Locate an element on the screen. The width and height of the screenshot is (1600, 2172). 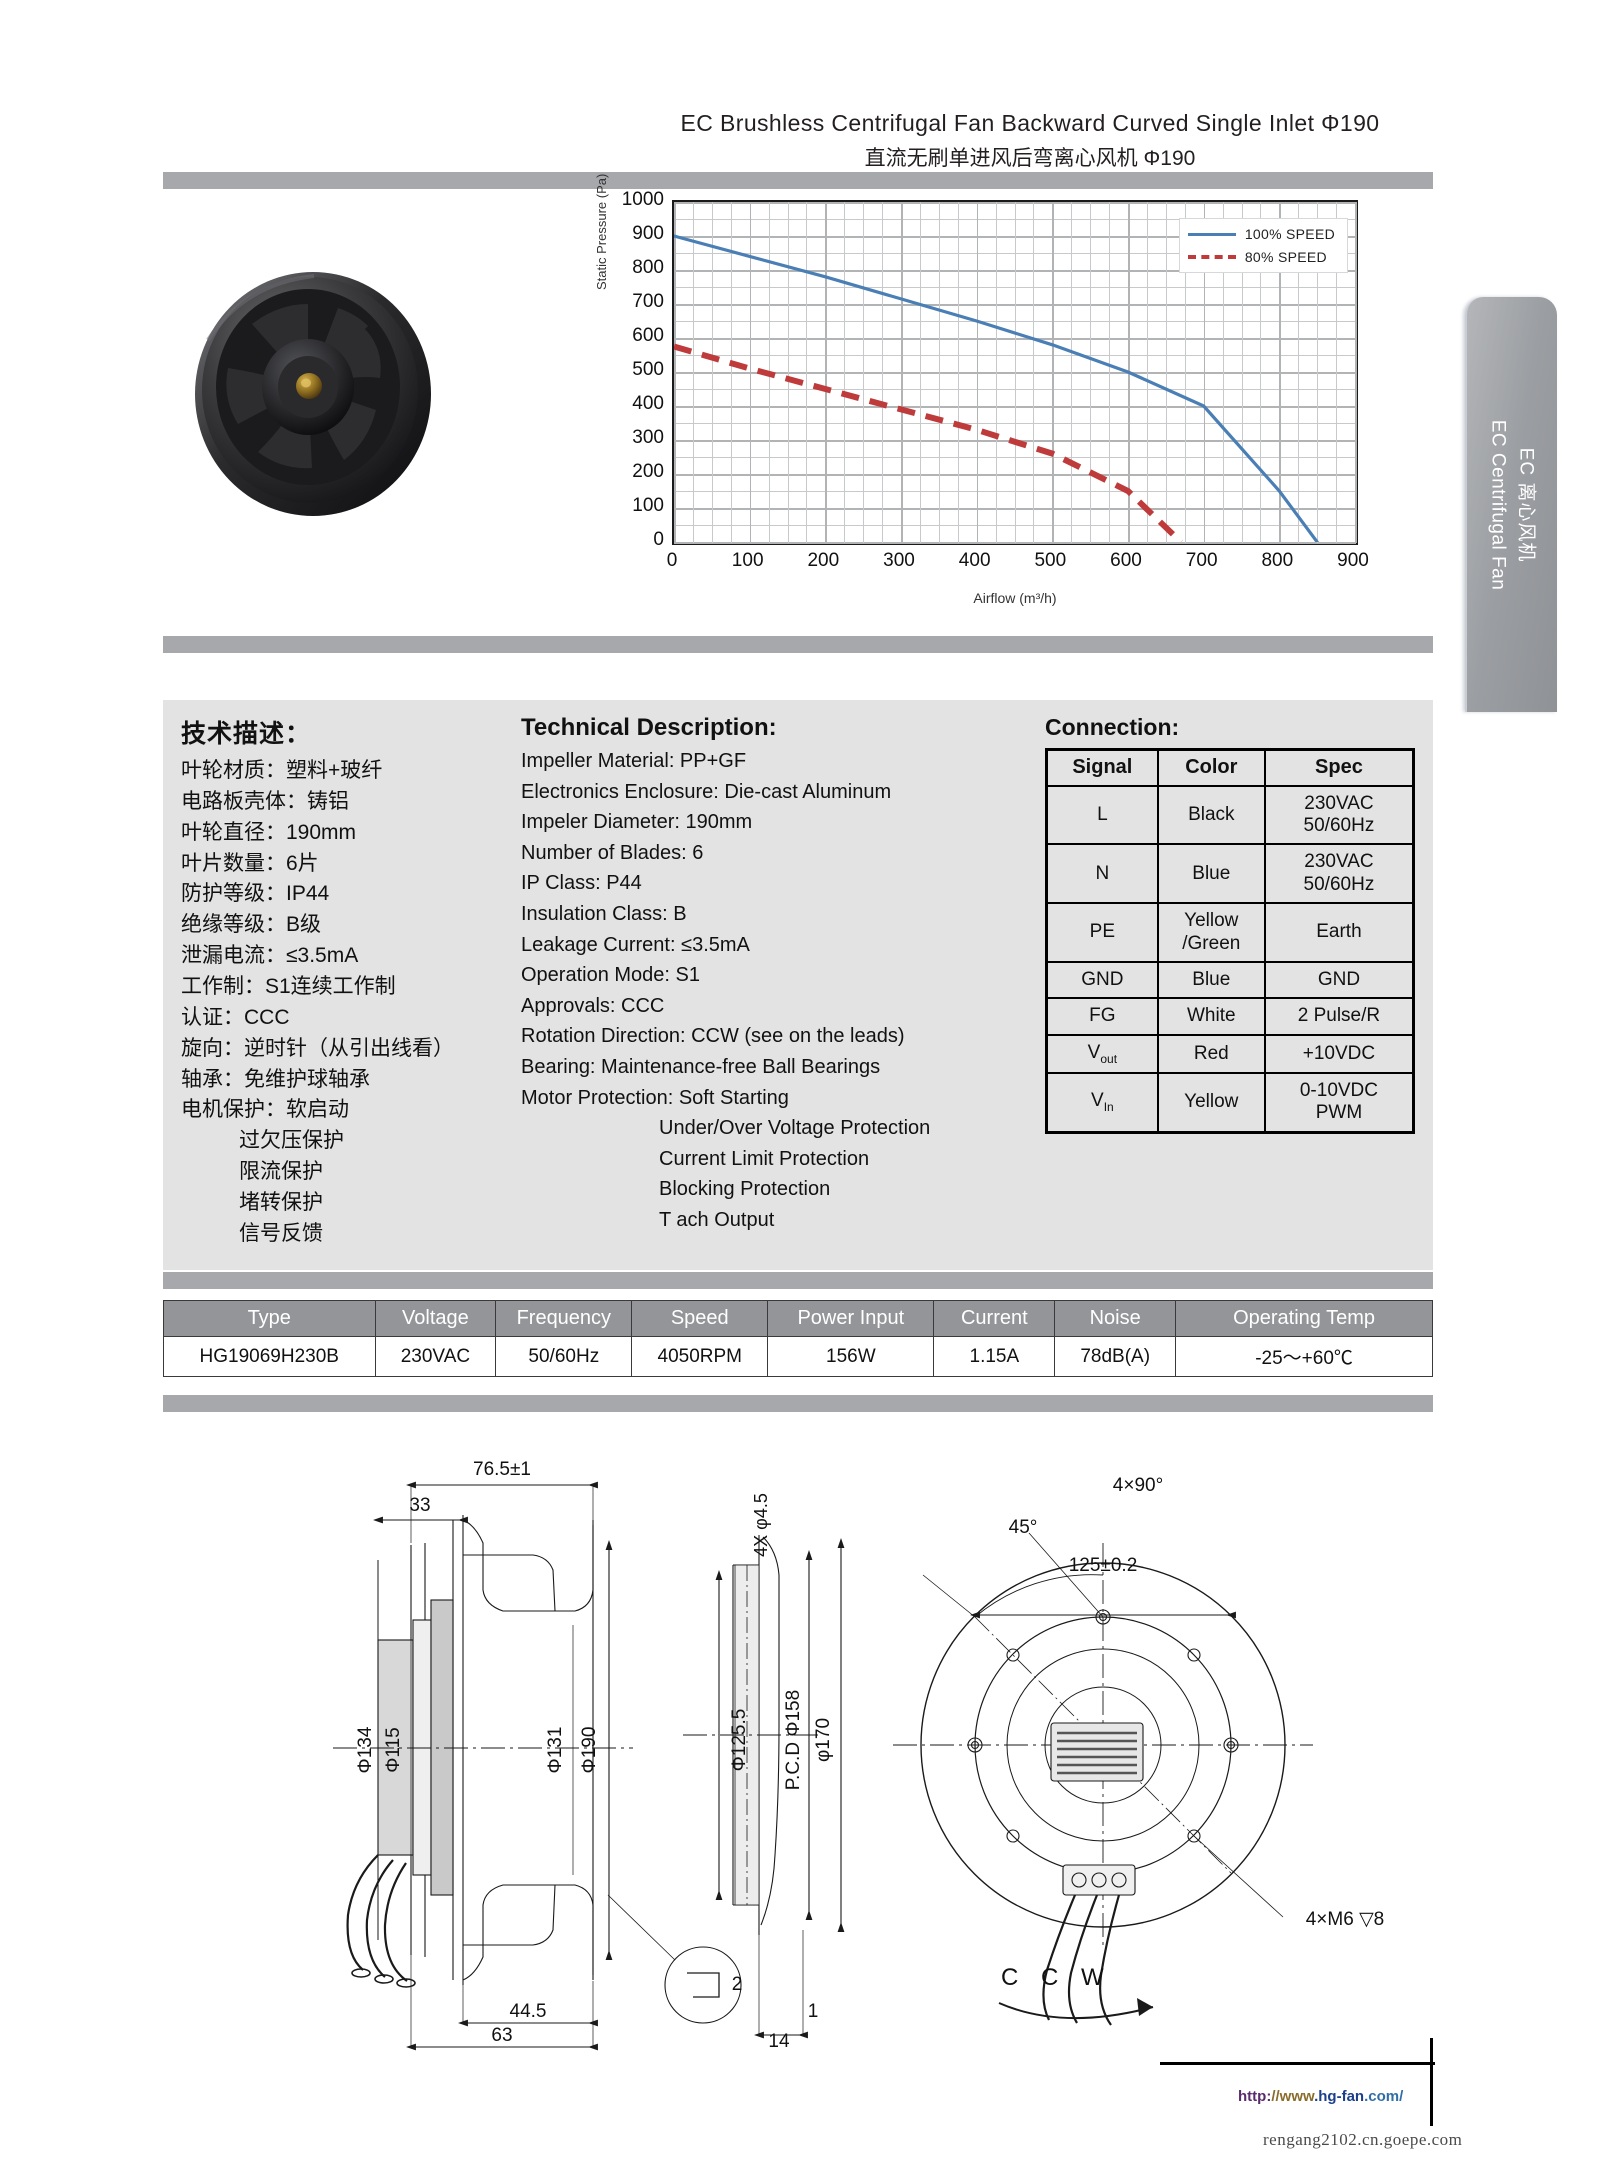
chart-y-tick-400: 400 is located at coordinates (648, 403).